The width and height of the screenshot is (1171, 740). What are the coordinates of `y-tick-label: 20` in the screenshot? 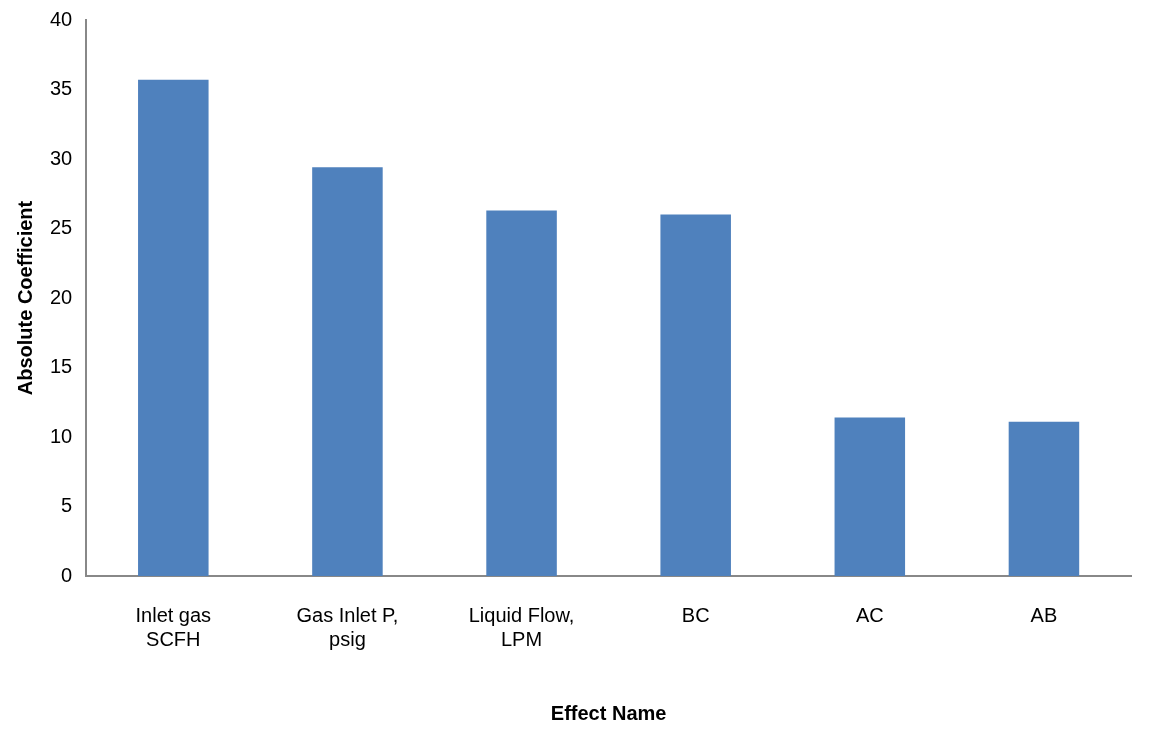 It's located at (61, 296).